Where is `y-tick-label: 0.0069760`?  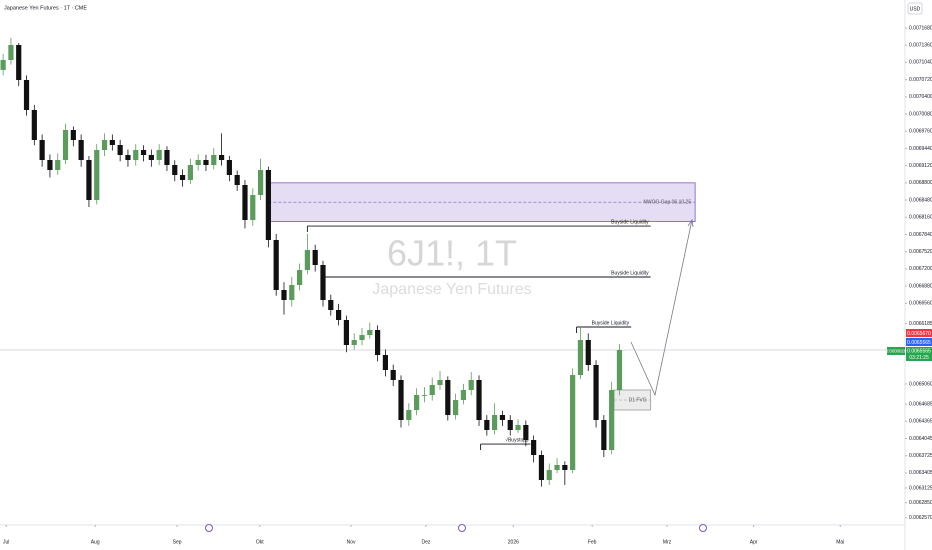 y-tick-label: 0.0069760 is located at coordinates (920, 132).